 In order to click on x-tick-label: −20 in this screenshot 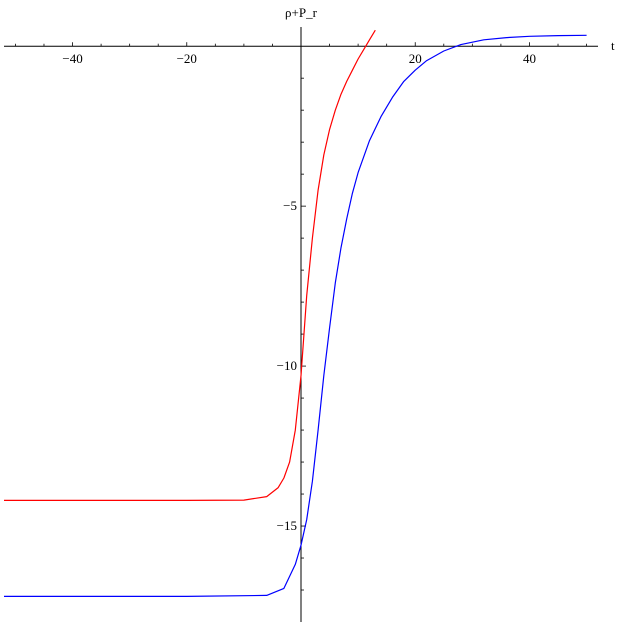, I will do `click(187, 58)`.